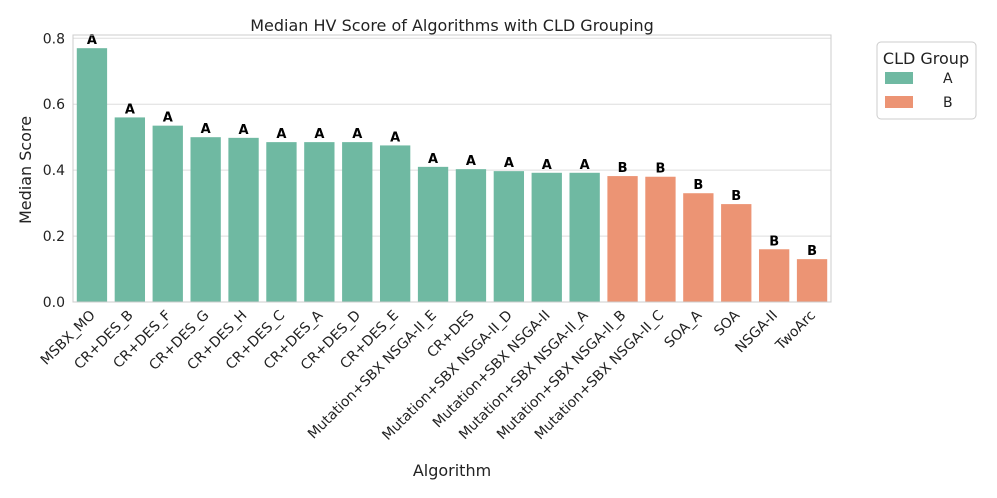 The width and height of the screenshot is (997, 498). I want to click on y-tick-label: 0.2, so click(54, 237).